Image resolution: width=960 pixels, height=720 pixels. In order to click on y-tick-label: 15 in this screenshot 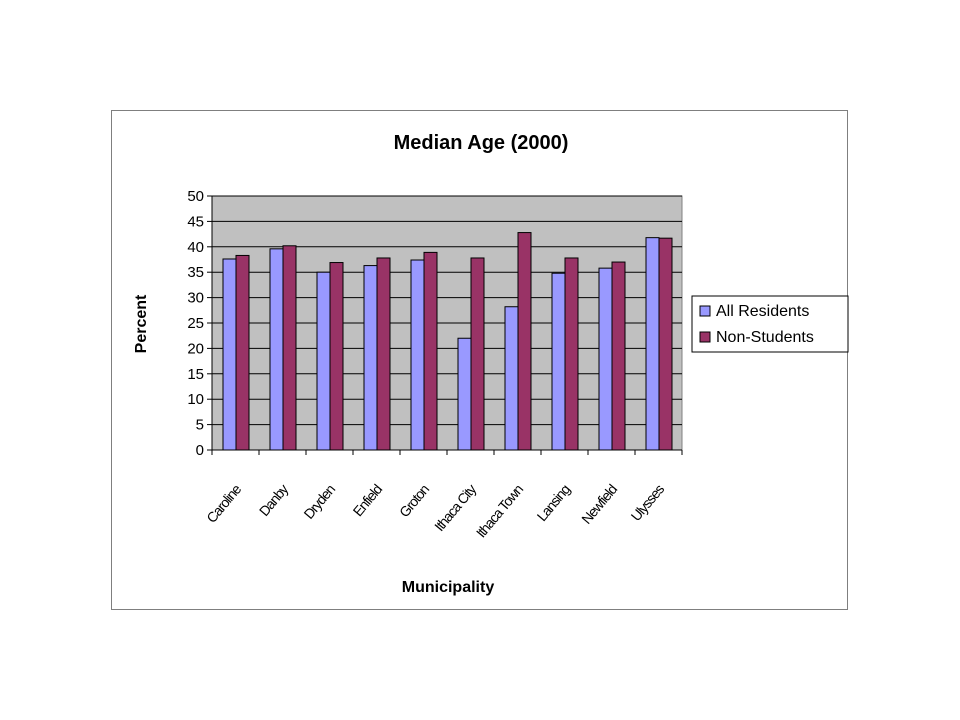, I will do `click(195, 374)`.